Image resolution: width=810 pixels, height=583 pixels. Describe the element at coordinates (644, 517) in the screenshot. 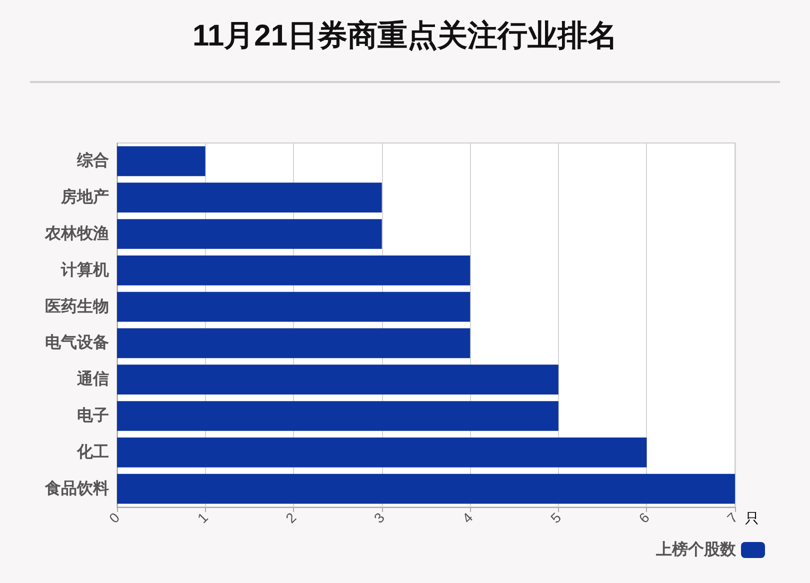

I see `x-tick-label: 6` at that location.